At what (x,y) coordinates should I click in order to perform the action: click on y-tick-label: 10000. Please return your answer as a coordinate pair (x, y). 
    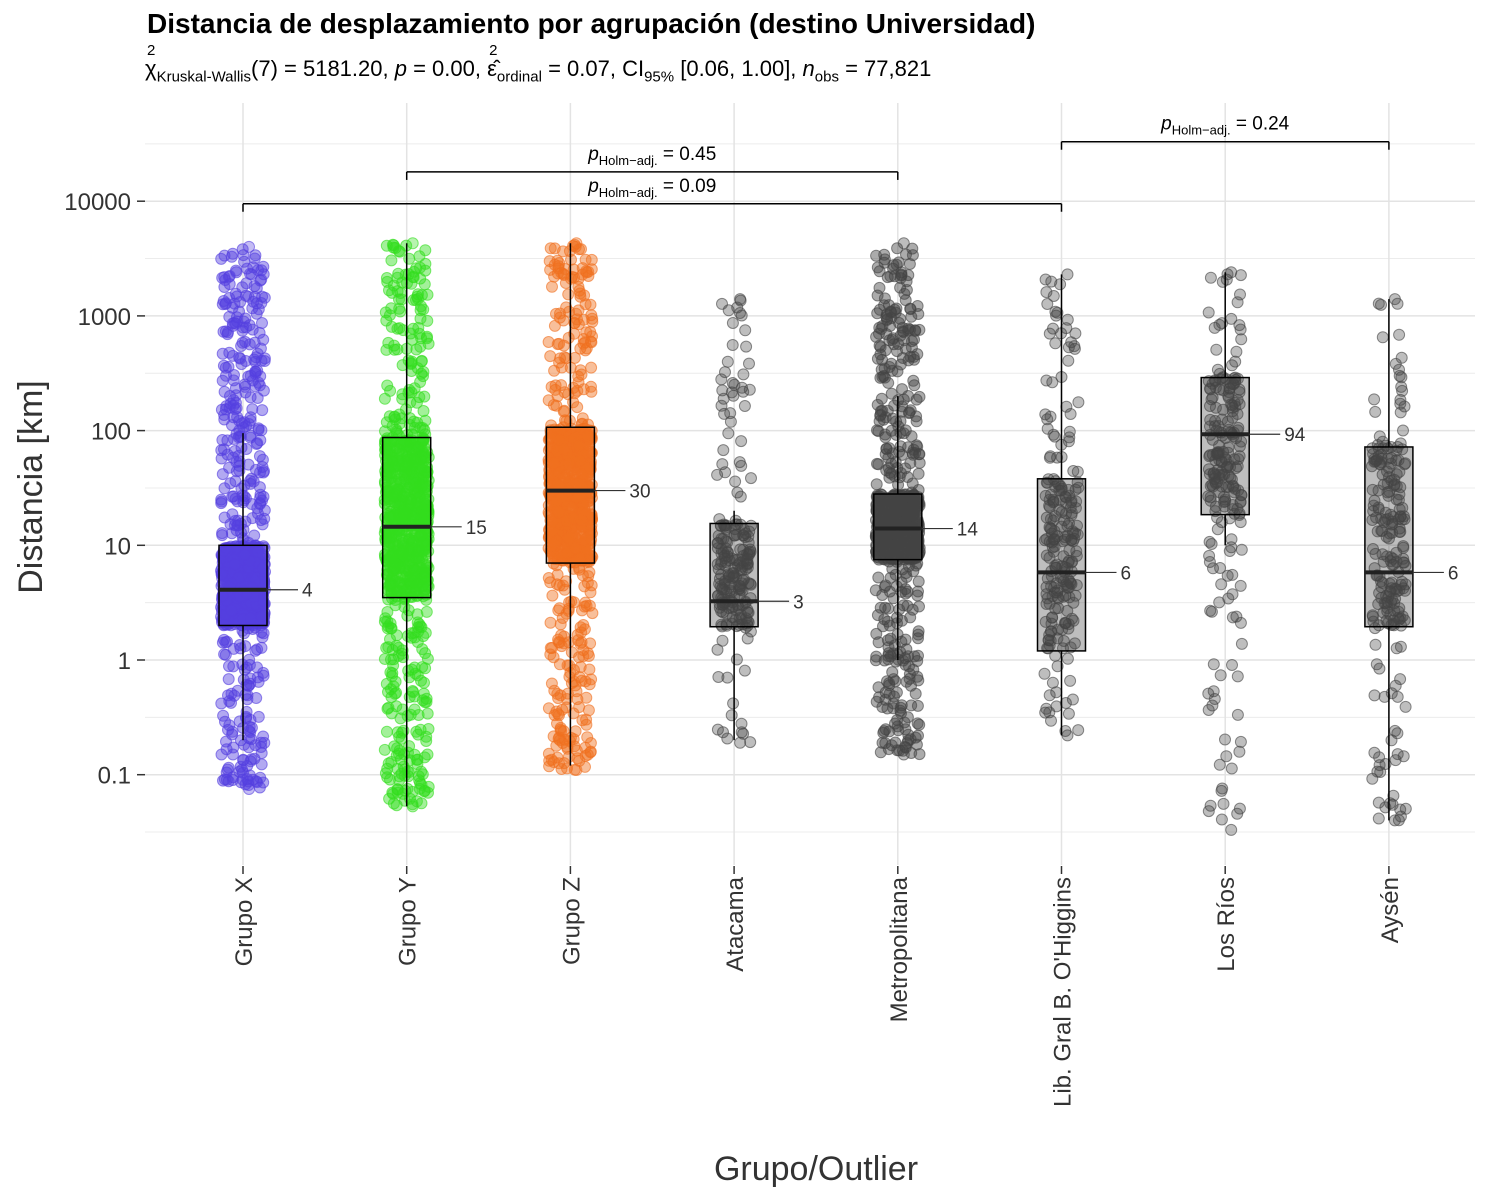
    Looking at the image, I should click on (97, 202).